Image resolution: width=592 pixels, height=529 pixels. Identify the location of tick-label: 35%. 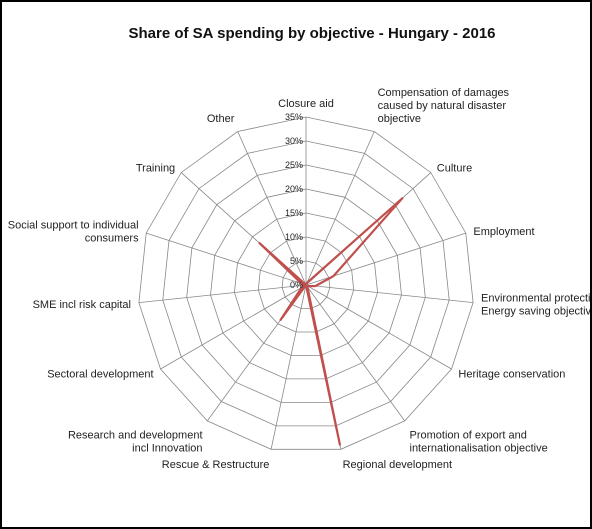
(294, 117).